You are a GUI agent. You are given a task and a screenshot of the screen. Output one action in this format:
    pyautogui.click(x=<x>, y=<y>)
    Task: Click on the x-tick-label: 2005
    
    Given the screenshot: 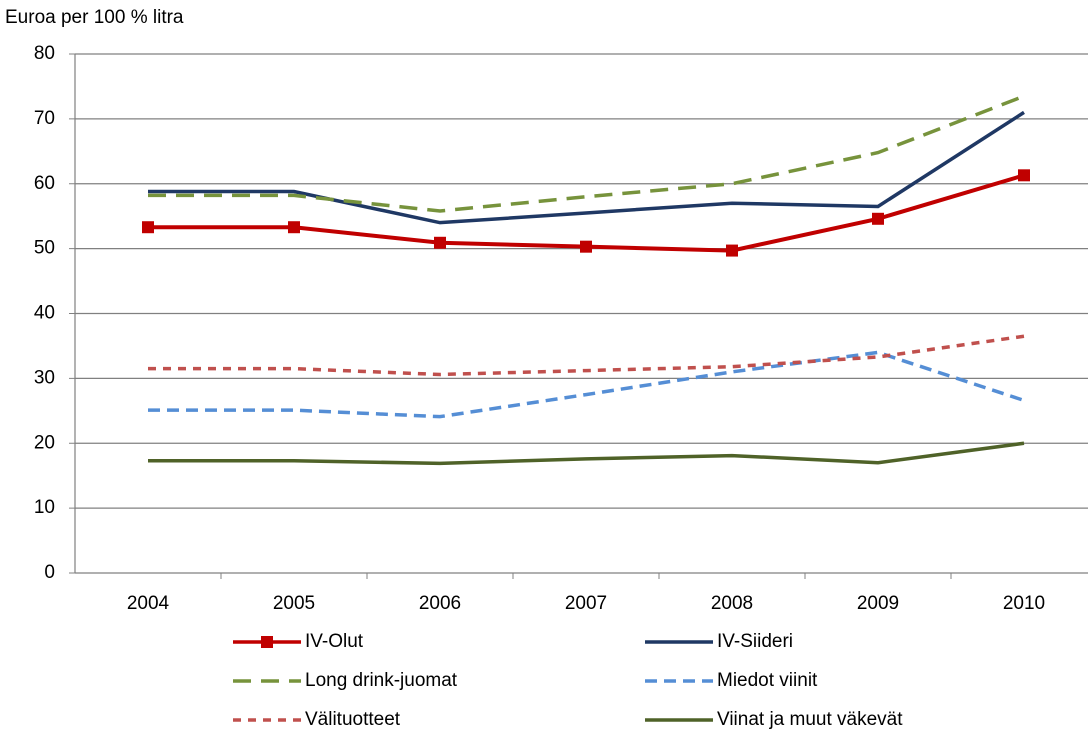 What is the action you would take?
    pyautogui.click(x=294, y=603)
    